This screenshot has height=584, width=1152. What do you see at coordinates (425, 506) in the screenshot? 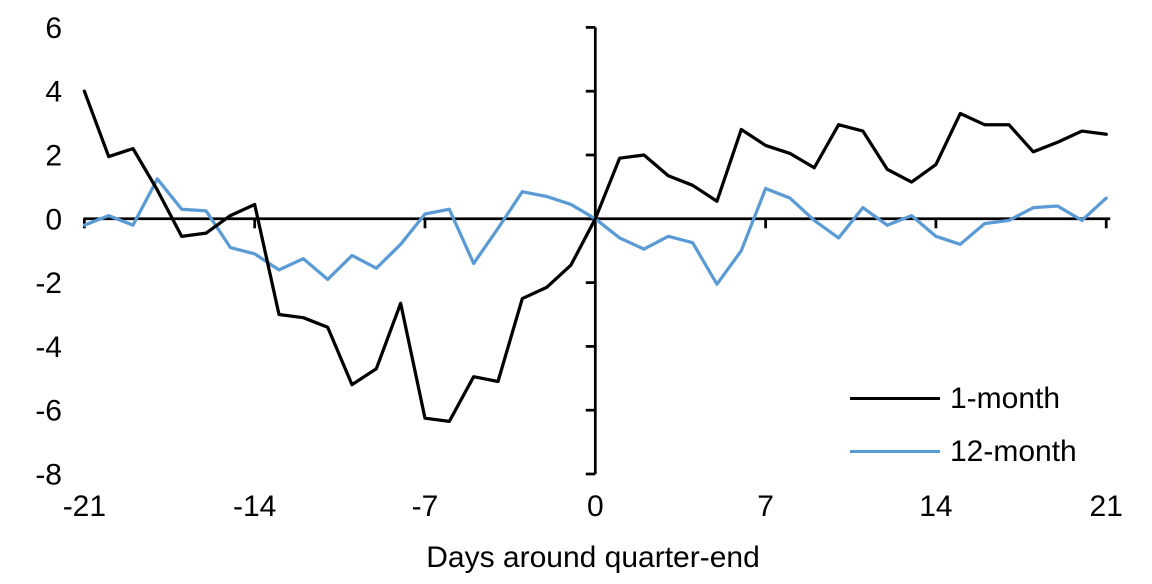
I see `x-tick-label: -7` at bounding box center [425, 506].